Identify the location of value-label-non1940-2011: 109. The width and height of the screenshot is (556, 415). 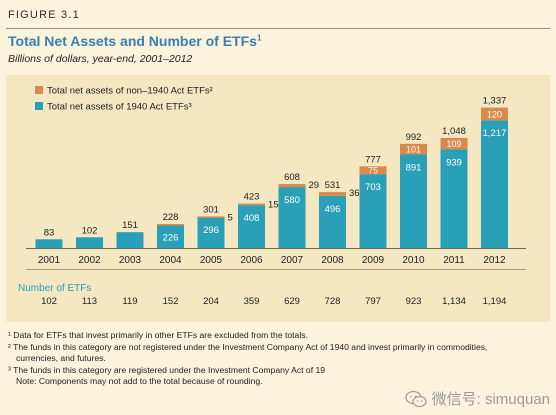
(453, 144).